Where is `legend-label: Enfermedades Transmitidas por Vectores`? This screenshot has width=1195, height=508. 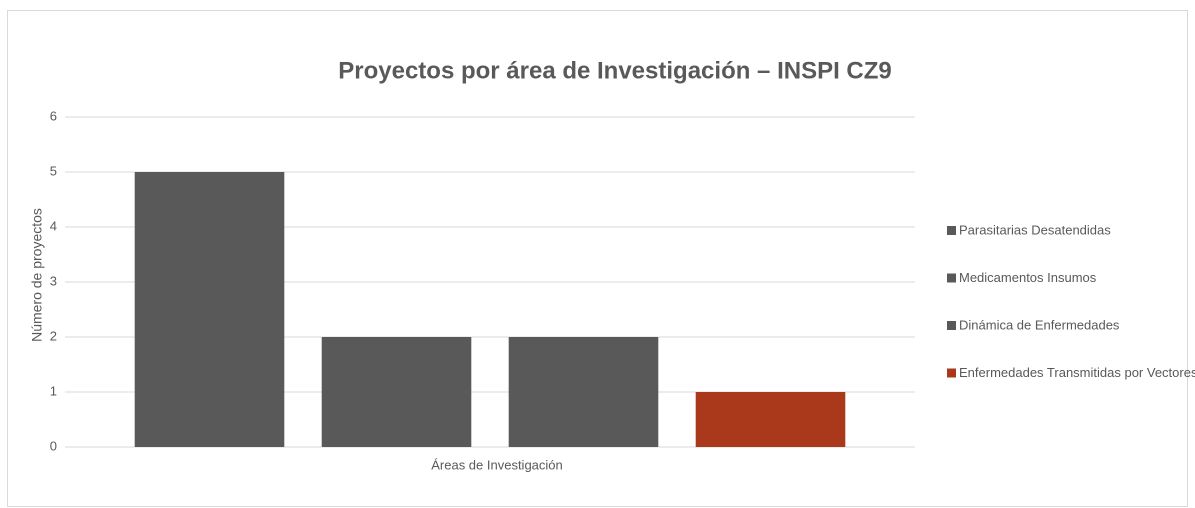 legend-label: Enfermedades Transmitidas por Vectores is located at coordinates (1077, 372).